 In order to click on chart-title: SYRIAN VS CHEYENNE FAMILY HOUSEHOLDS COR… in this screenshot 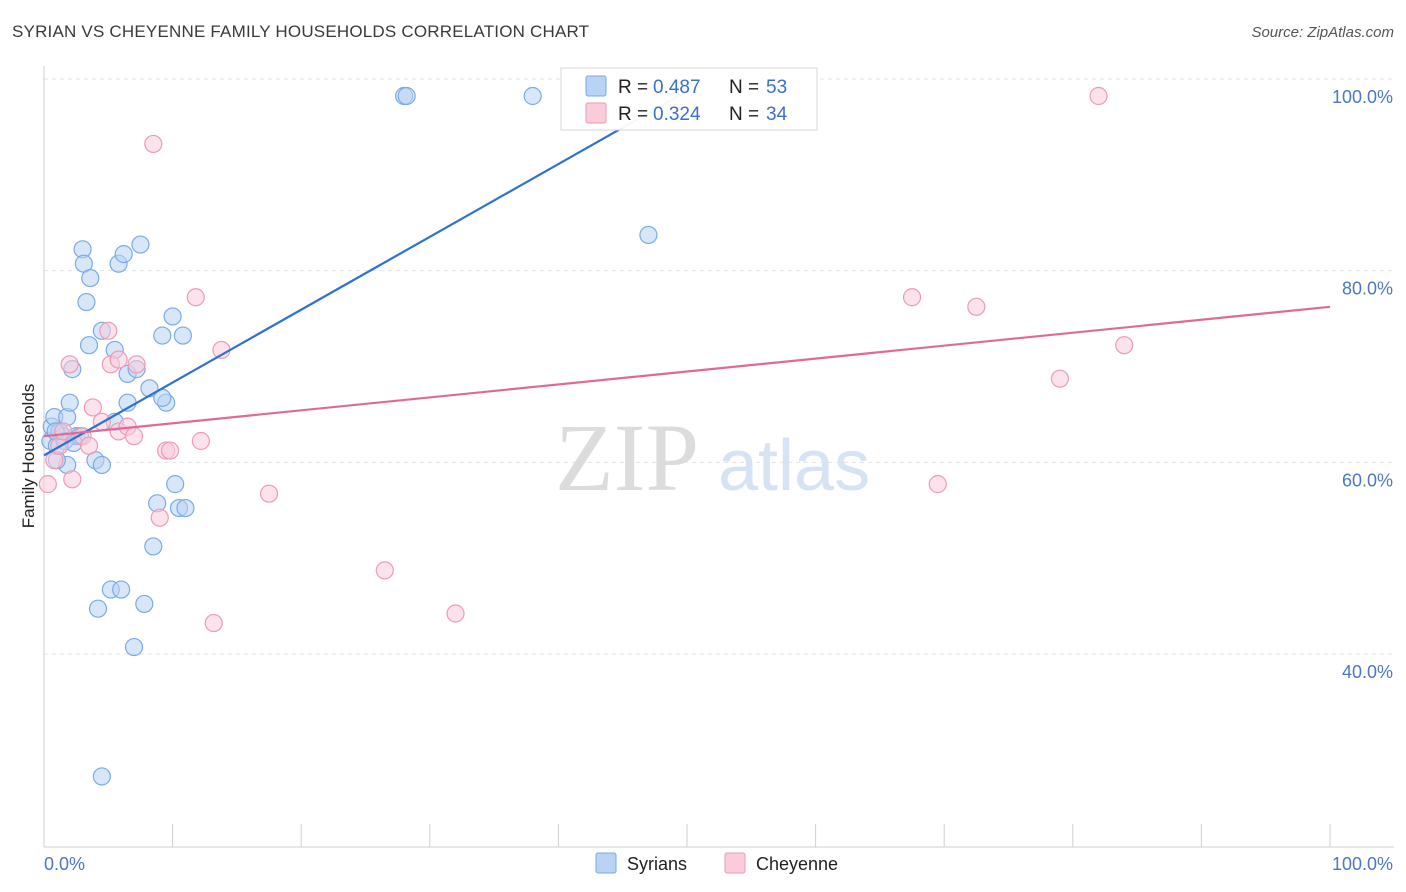, I will do `click(301, 31)`.